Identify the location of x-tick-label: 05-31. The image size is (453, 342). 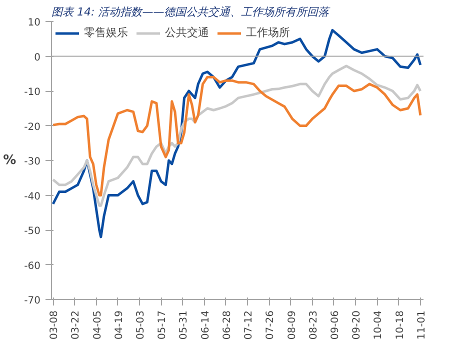
(184, 325).